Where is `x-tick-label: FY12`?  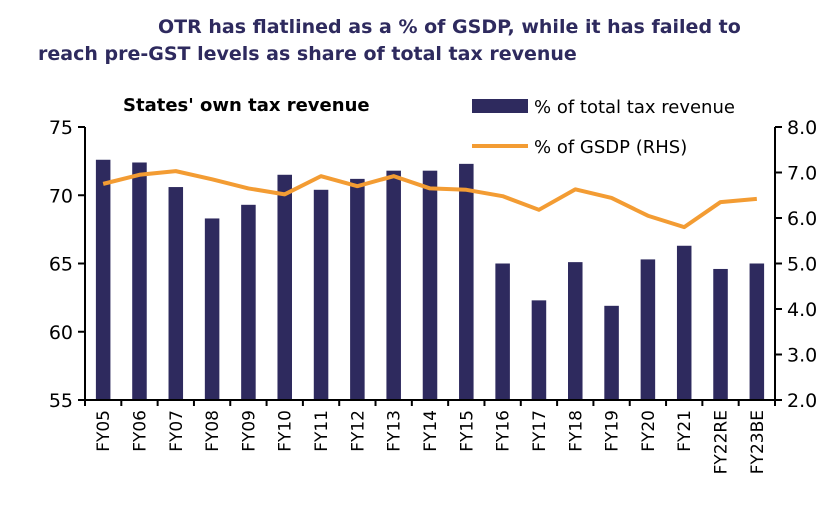
x-tick-label: FY12 is located at coordinates (358, 431).